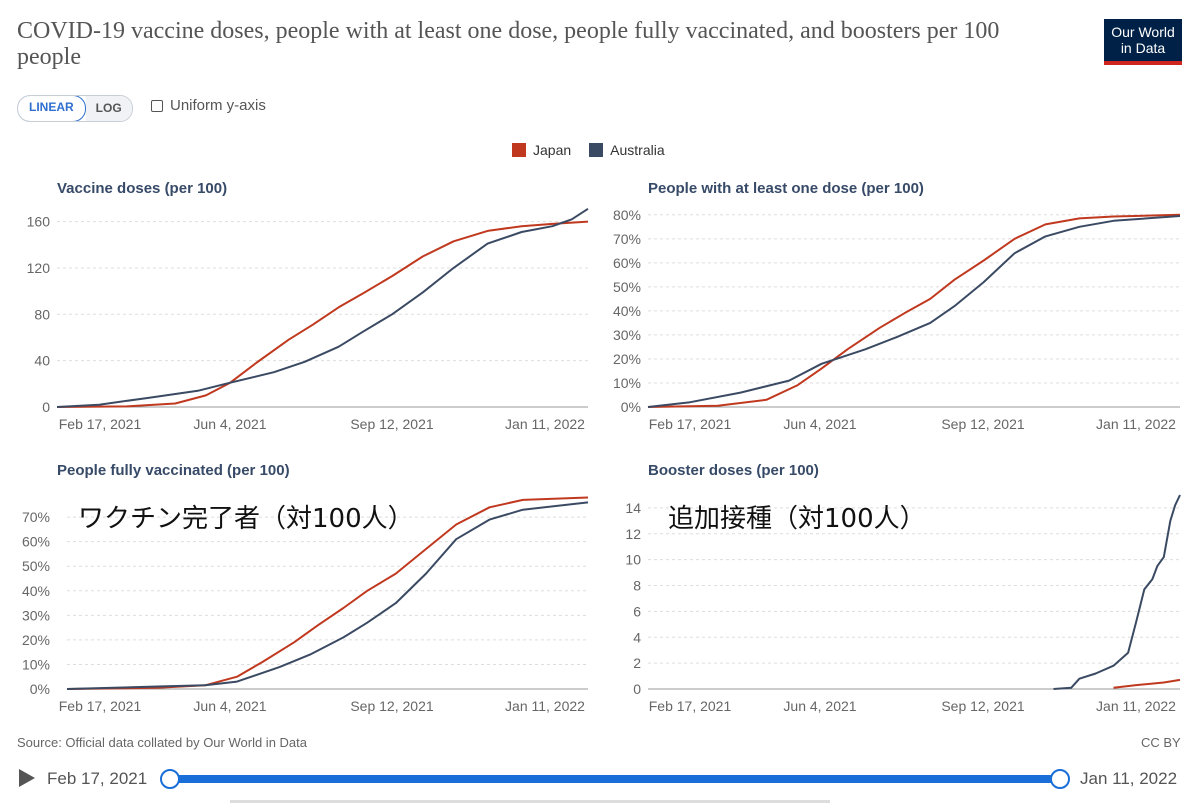 Image resolution: width=1200 pixels, height=803 pixels. Describe the element at coordinates (39, 268) in the screenshot. I see `y-tick-label: 120` at that location.